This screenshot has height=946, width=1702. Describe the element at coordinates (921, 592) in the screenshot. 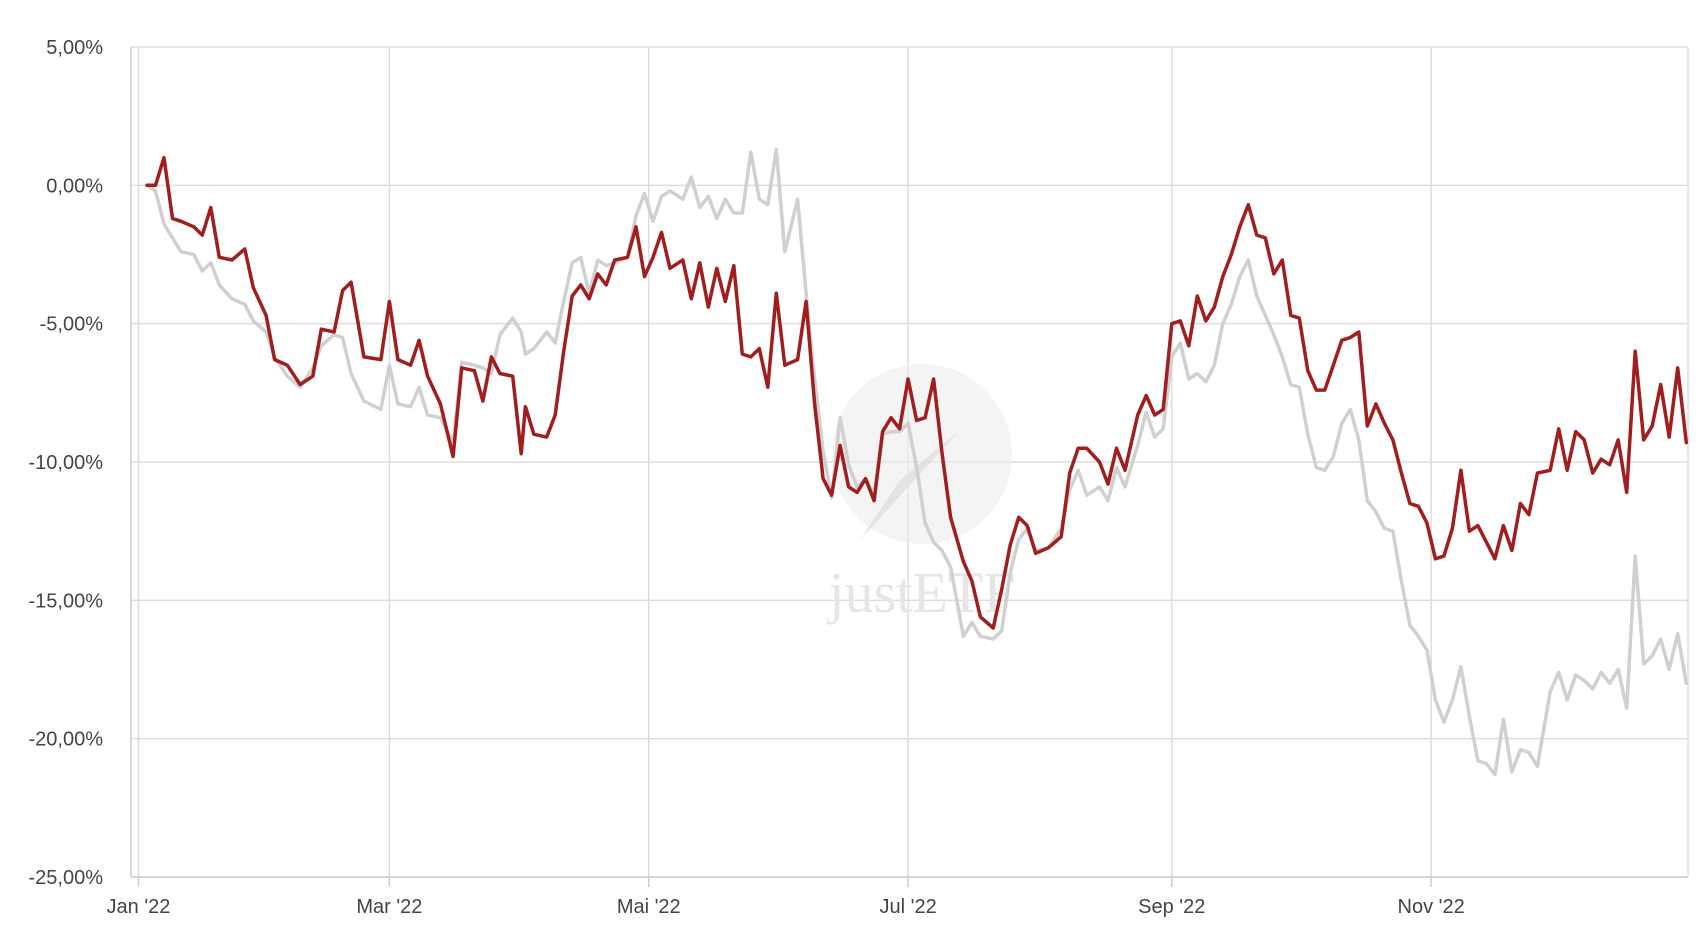

I see `watermark-text: justETF` at that location.